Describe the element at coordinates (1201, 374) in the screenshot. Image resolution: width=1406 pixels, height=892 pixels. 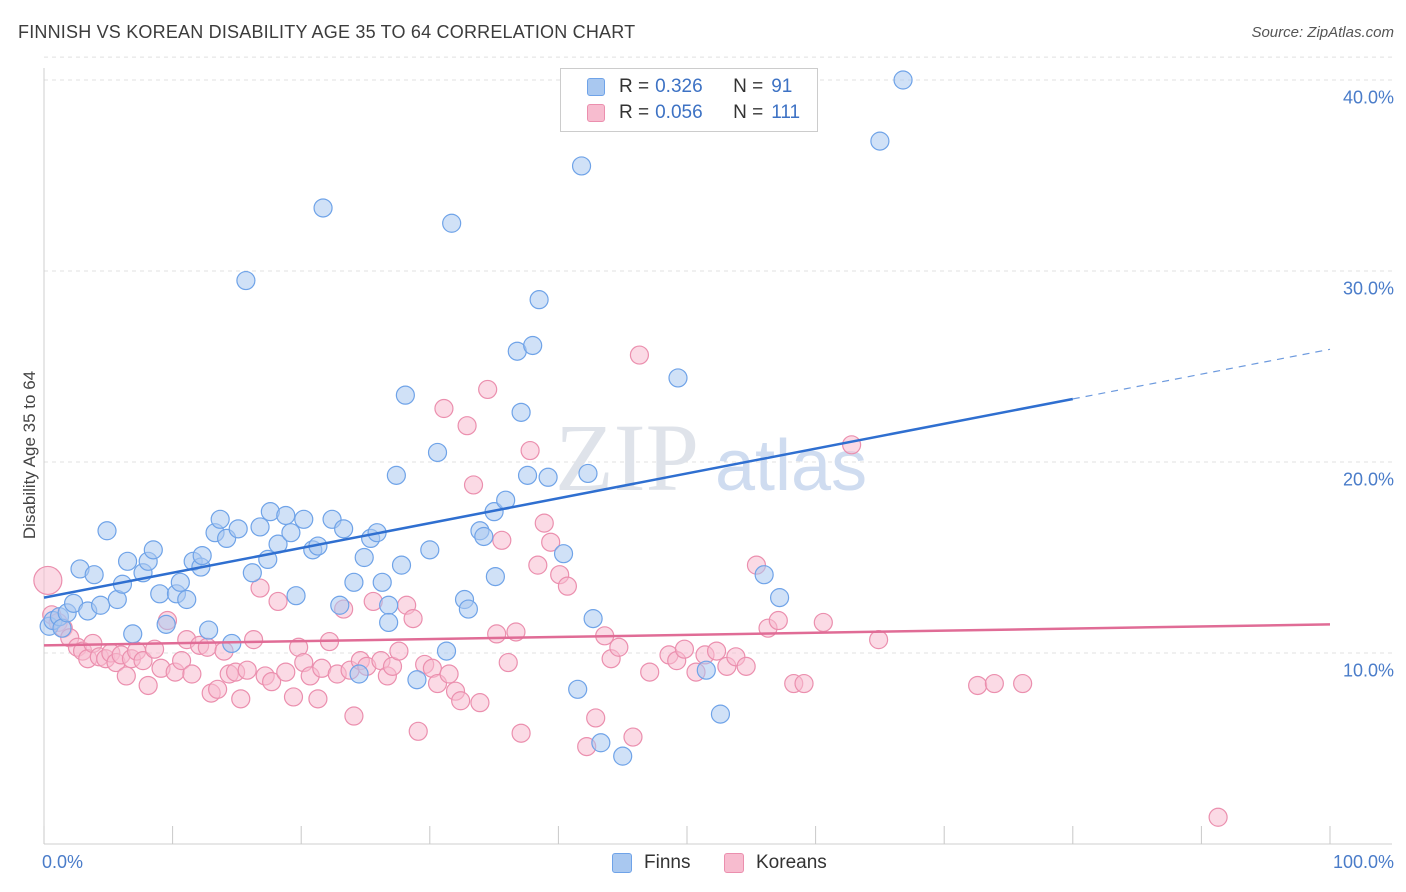
I see `trend-line-finns-extension` at that location.